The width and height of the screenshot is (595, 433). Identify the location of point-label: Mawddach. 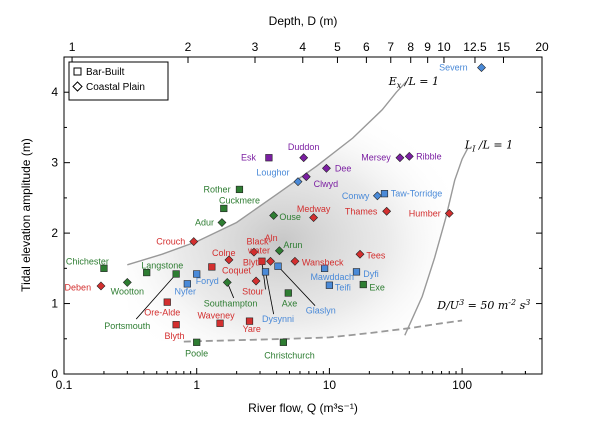
(332, 277).